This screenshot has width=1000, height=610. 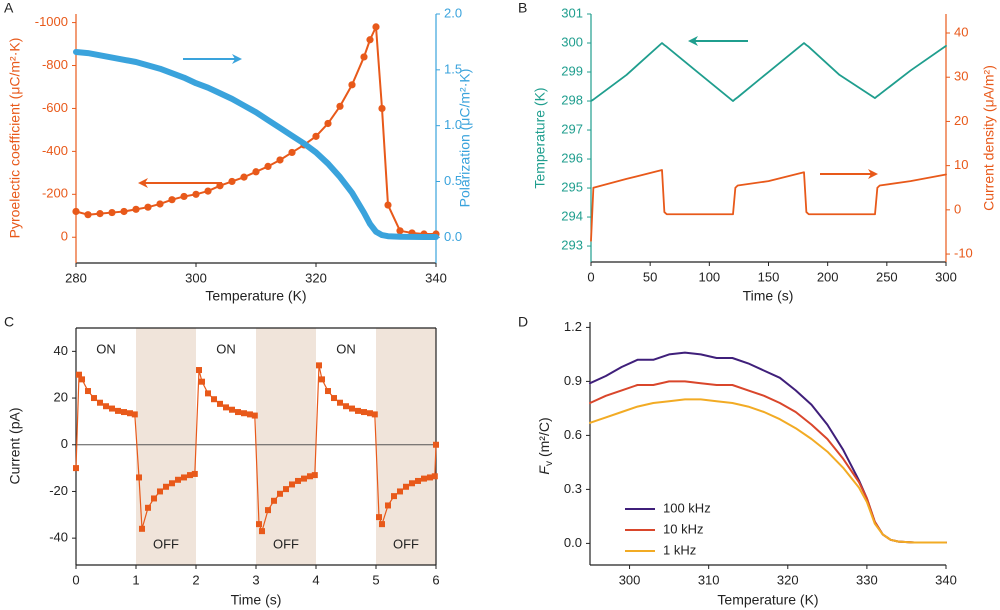 I want to click on y2-tick-label: 20, so click(x=961, y=120).